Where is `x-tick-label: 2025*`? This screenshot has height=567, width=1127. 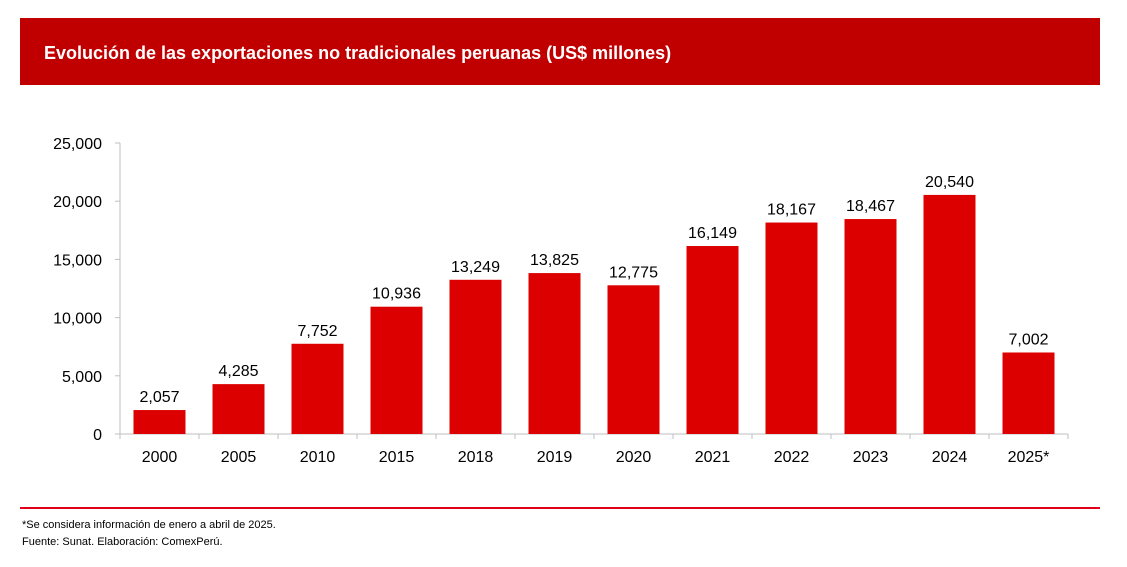
x-tick-label: 2025* is located at coordinates (1029, 457).